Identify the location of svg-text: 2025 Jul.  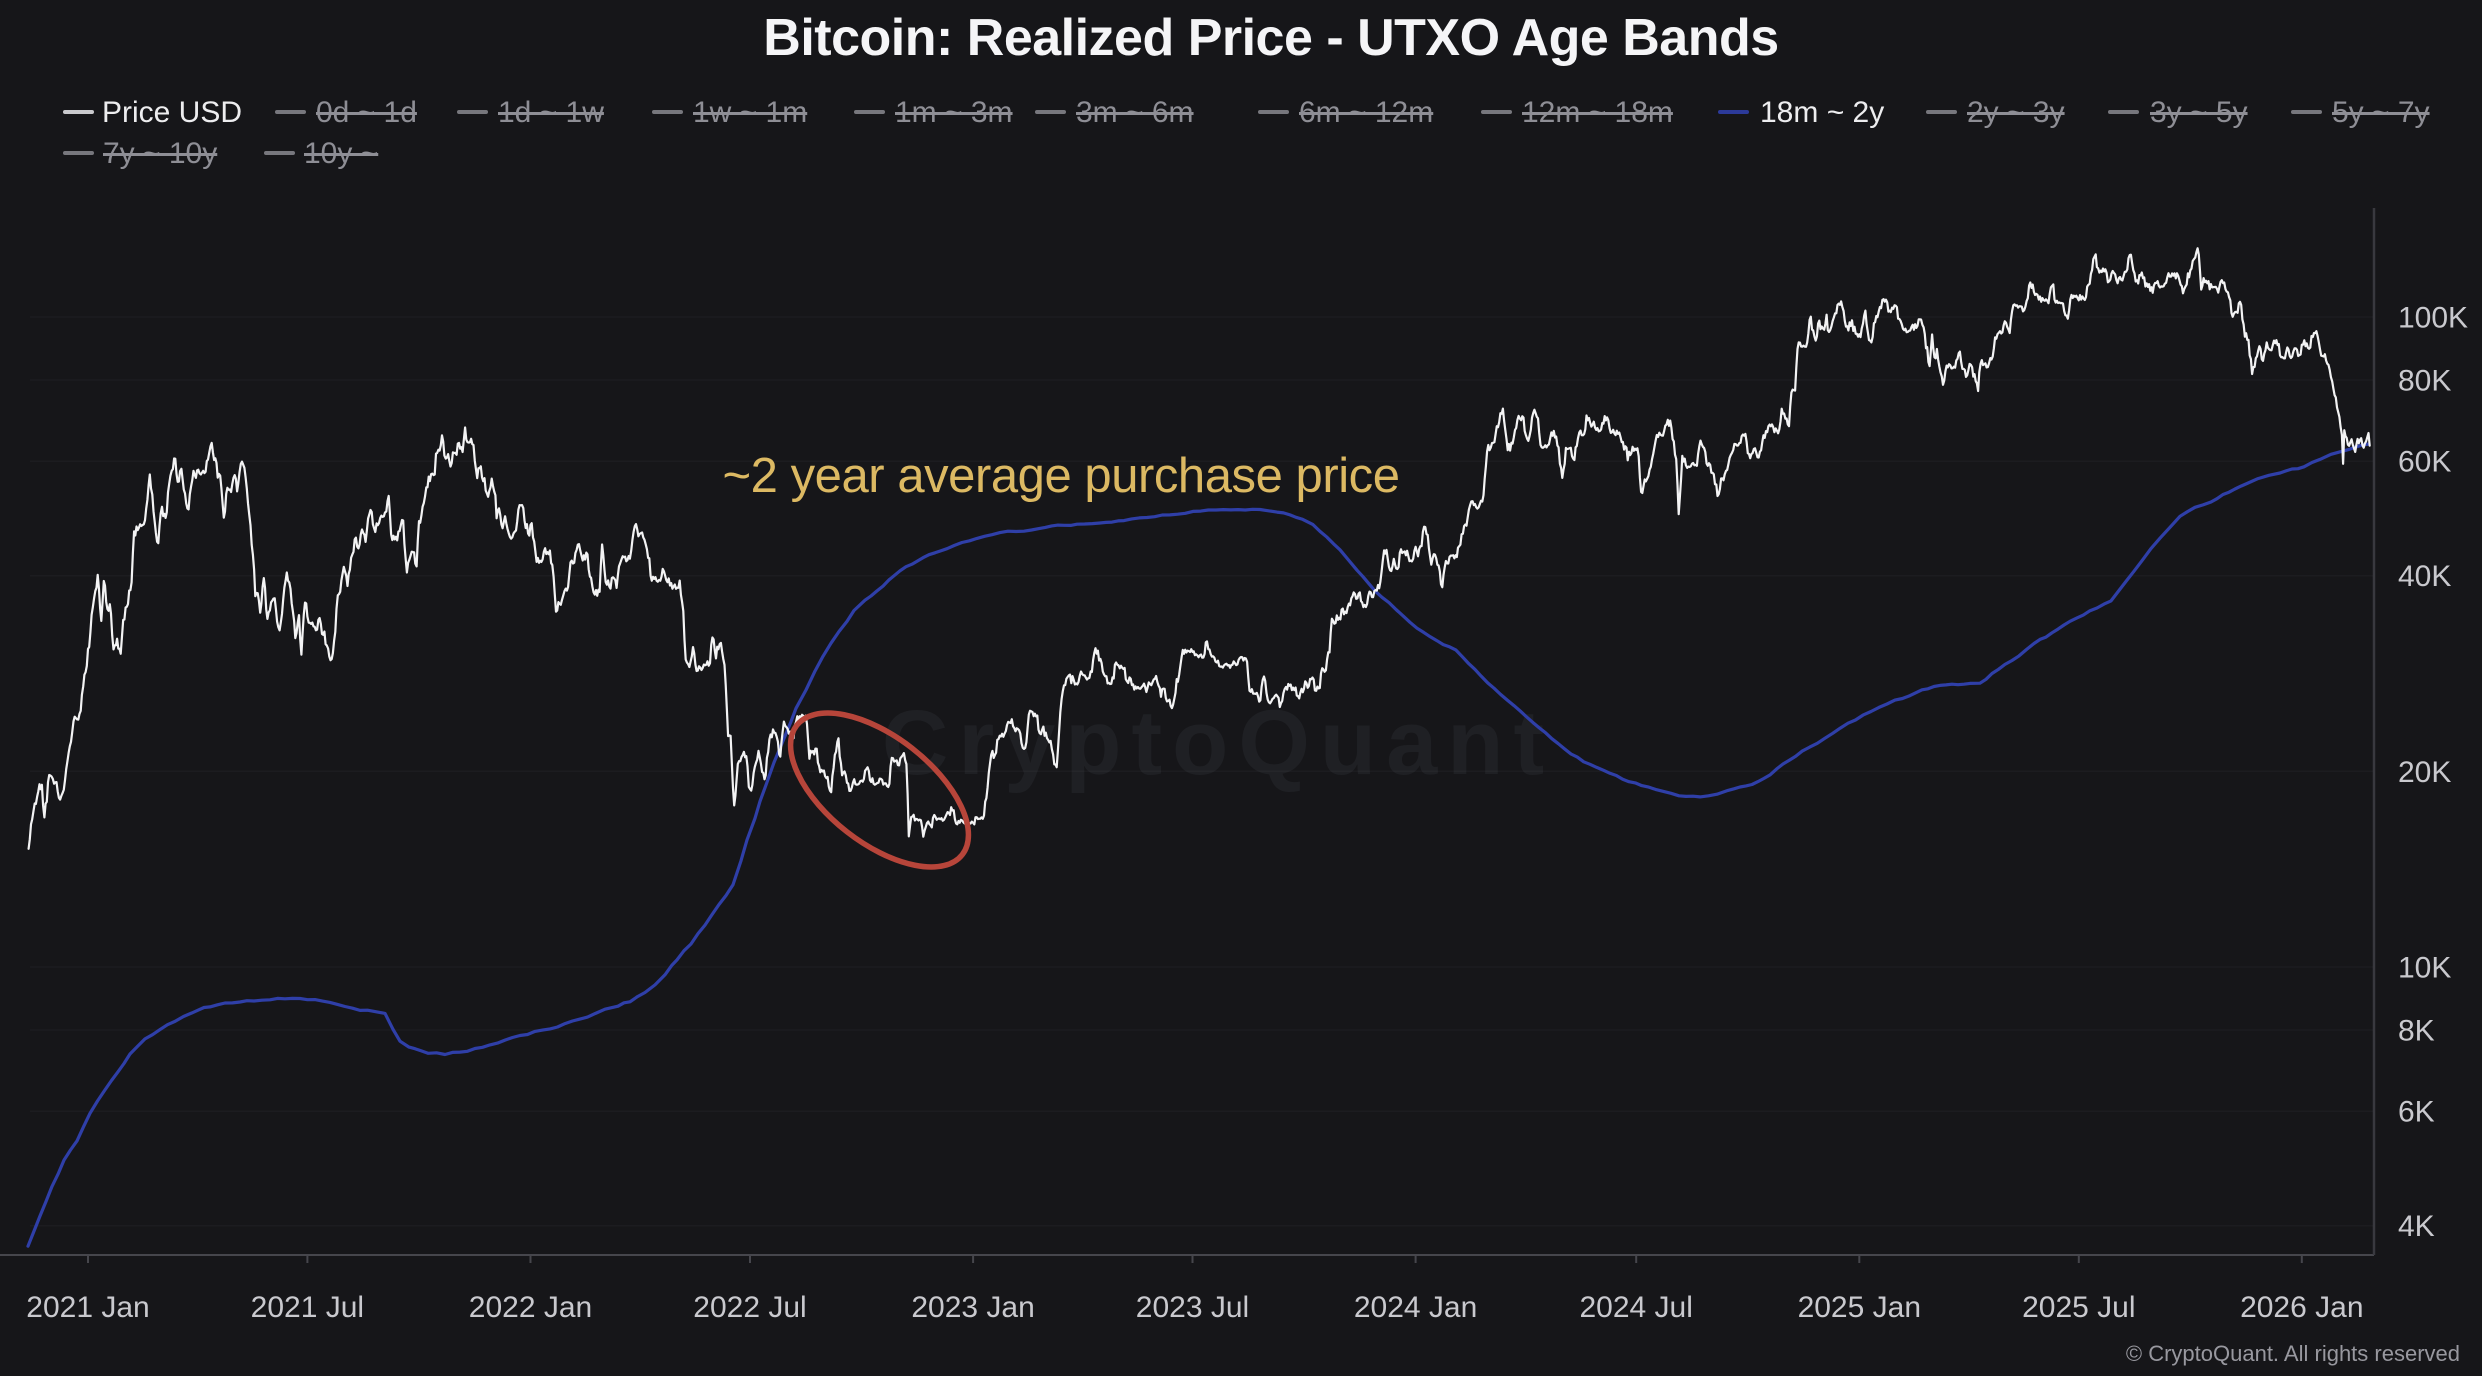
(2078, 1307).